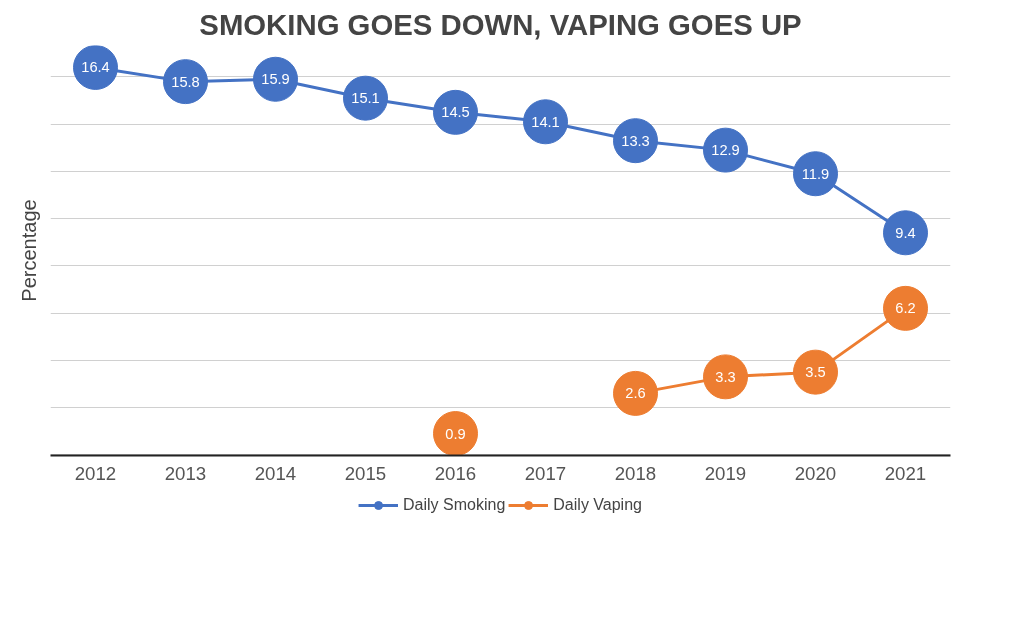 This screenshot has width=1027, height=617. I want to click on x-tick-label: 2016, so click(455, 473).